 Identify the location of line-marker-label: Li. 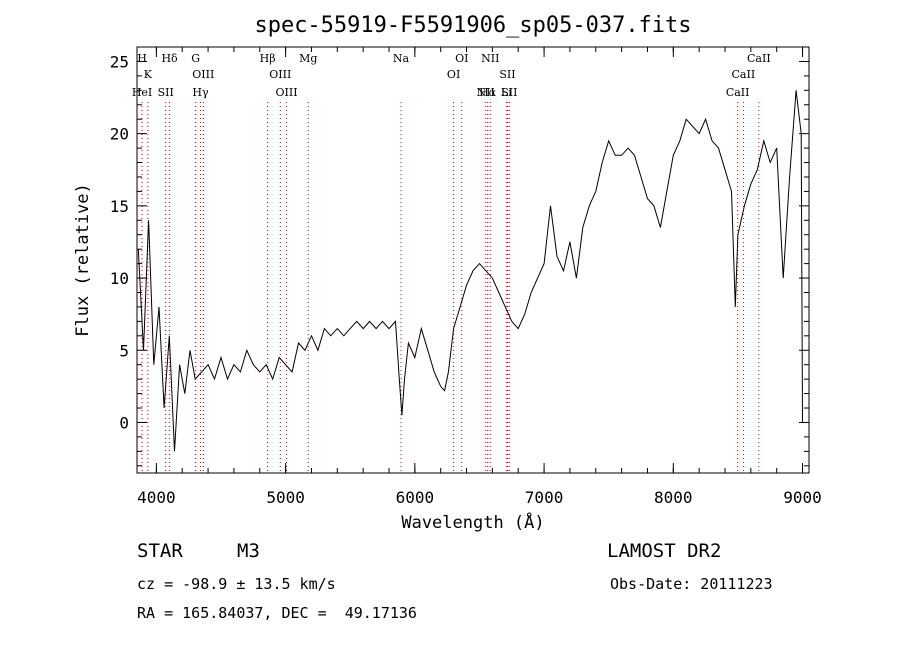
(506, 92).